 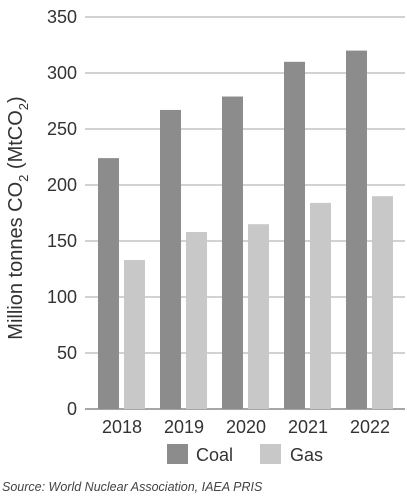 What do you see at coordinates (72, 409) in the screenshot?
I see `y-tick-label: 0` at bounding box center [72, 409].